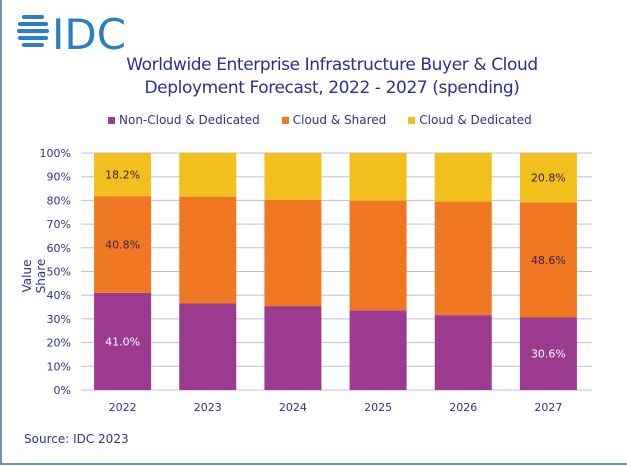 This screenshot has height=466, width=627. What do you see at coordinates (76, 439) in the screenshot?
I see `source-note: Source: IDC 2023` at bounding box center [76, 439].